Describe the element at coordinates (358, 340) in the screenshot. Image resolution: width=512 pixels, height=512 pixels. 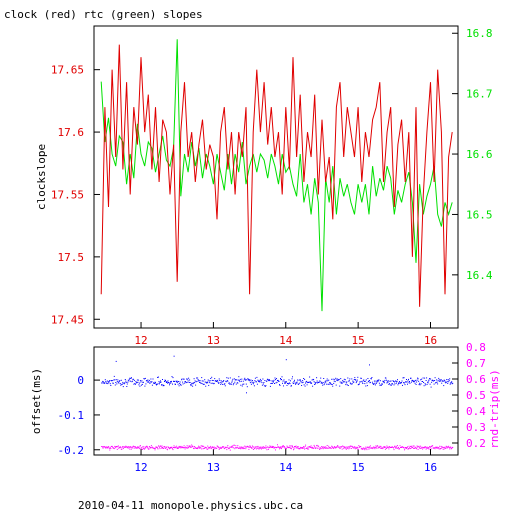
I see `top-x-tick-label: 15` at that location.